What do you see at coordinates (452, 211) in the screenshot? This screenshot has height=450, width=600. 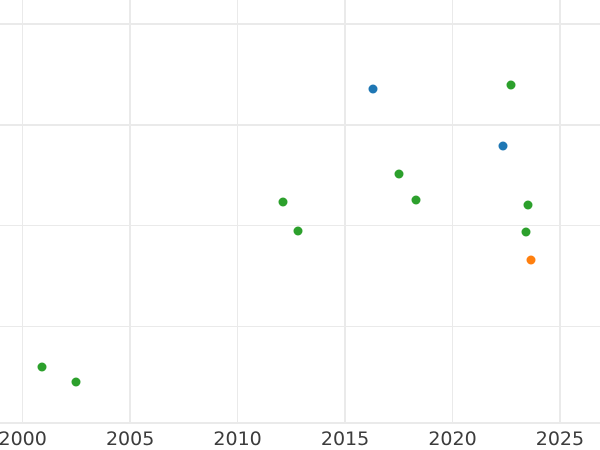 I see `gridline-vertical-2020` at bounding box center [452, 211].